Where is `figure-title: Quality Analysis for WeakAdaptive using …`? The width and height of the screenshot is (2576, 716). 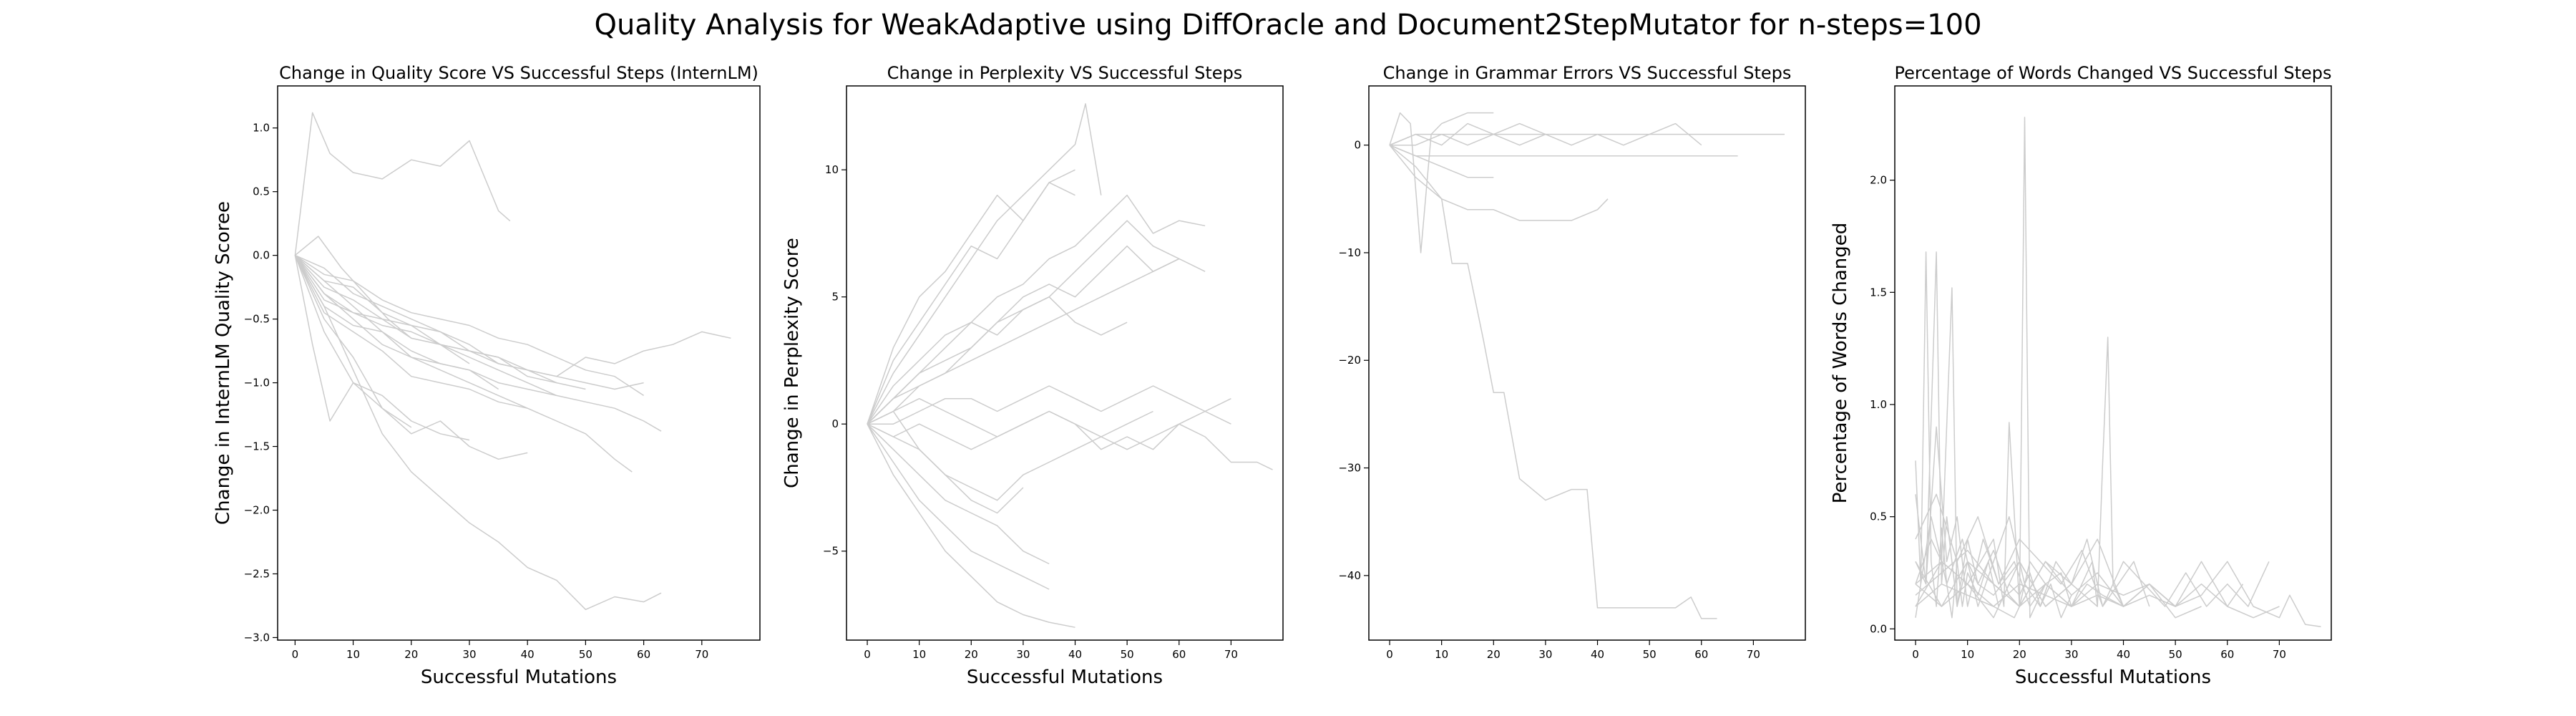
figure-title: Quality Analysis for WeakAdaptive using … is located at coordinates (1287, 25).